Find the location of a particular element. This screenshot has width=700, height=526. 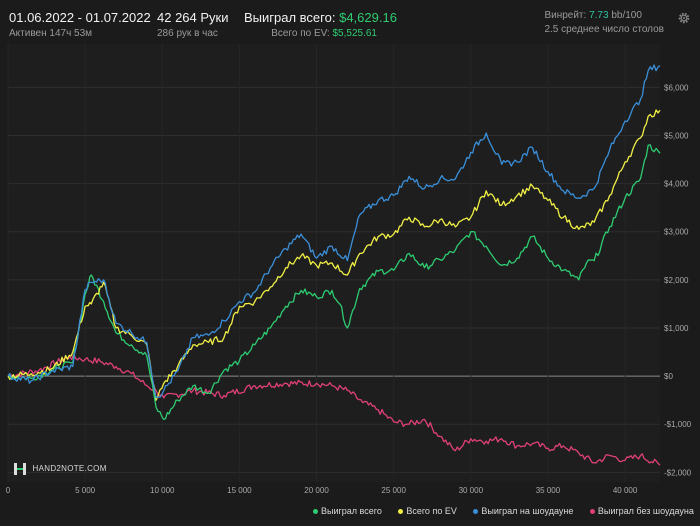

x-tick-label: 10 000 is located at coordinates (162, 490).